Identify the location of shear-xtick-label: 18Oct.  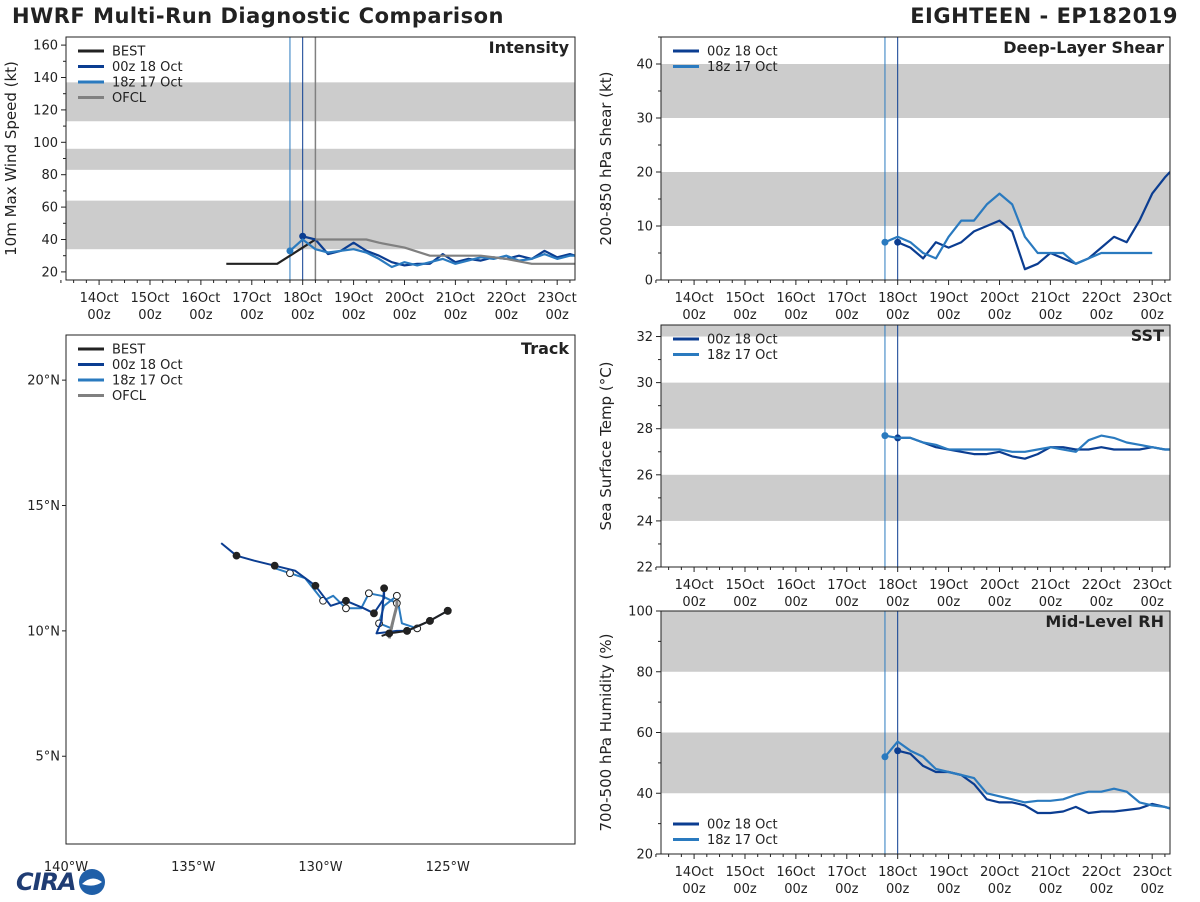
(897, 298).